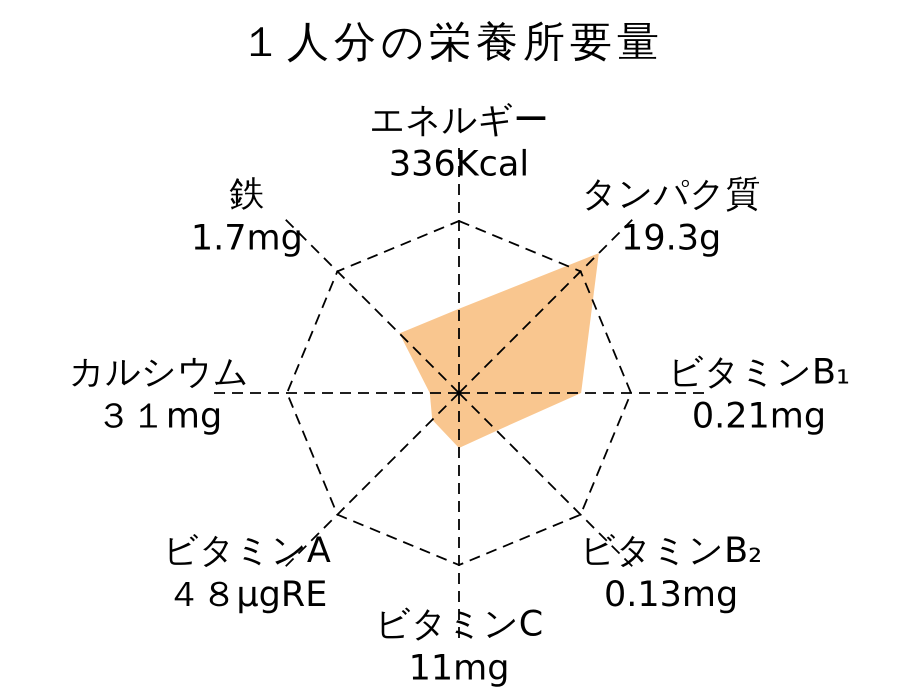 The height and width of the screenshot is (700, 900). What do you see at coordinates (671, 194) in the screenshot?
I see `spoke-label: タンパク質` at bounding box center [671, 194].